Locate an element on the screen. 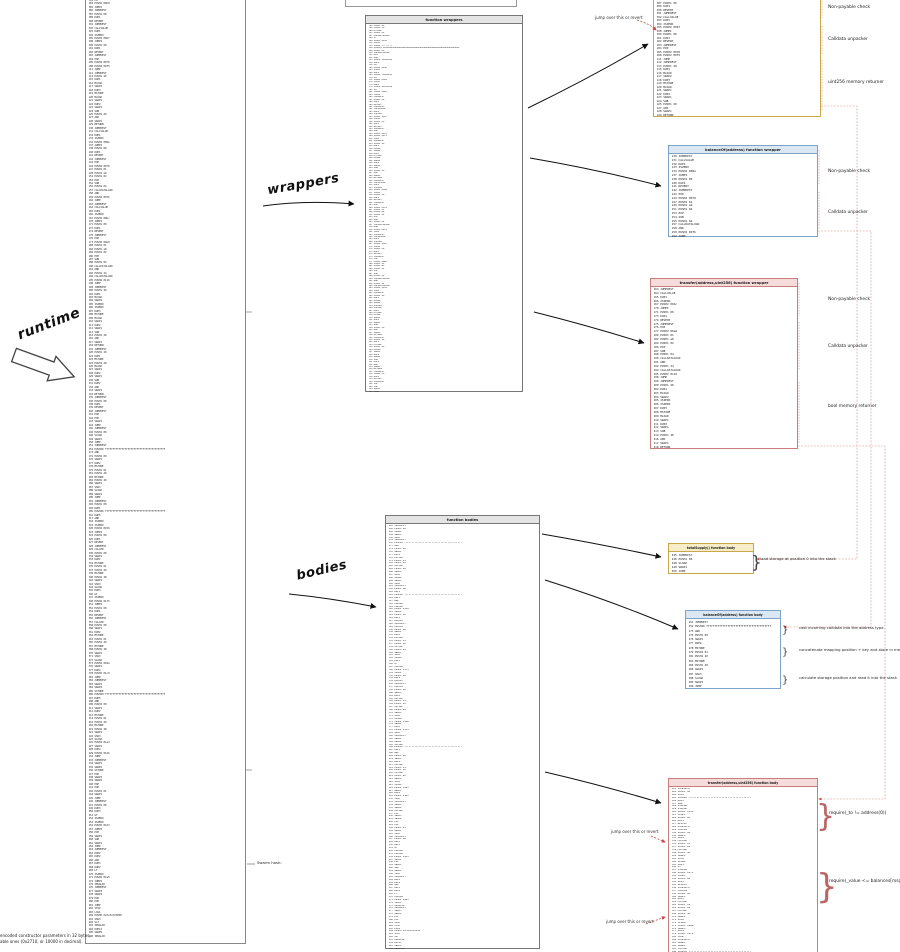 The width and height of the screenshot is (900, 952). code-line: 245 JUMPDEST is located at coordinates (397, 526).